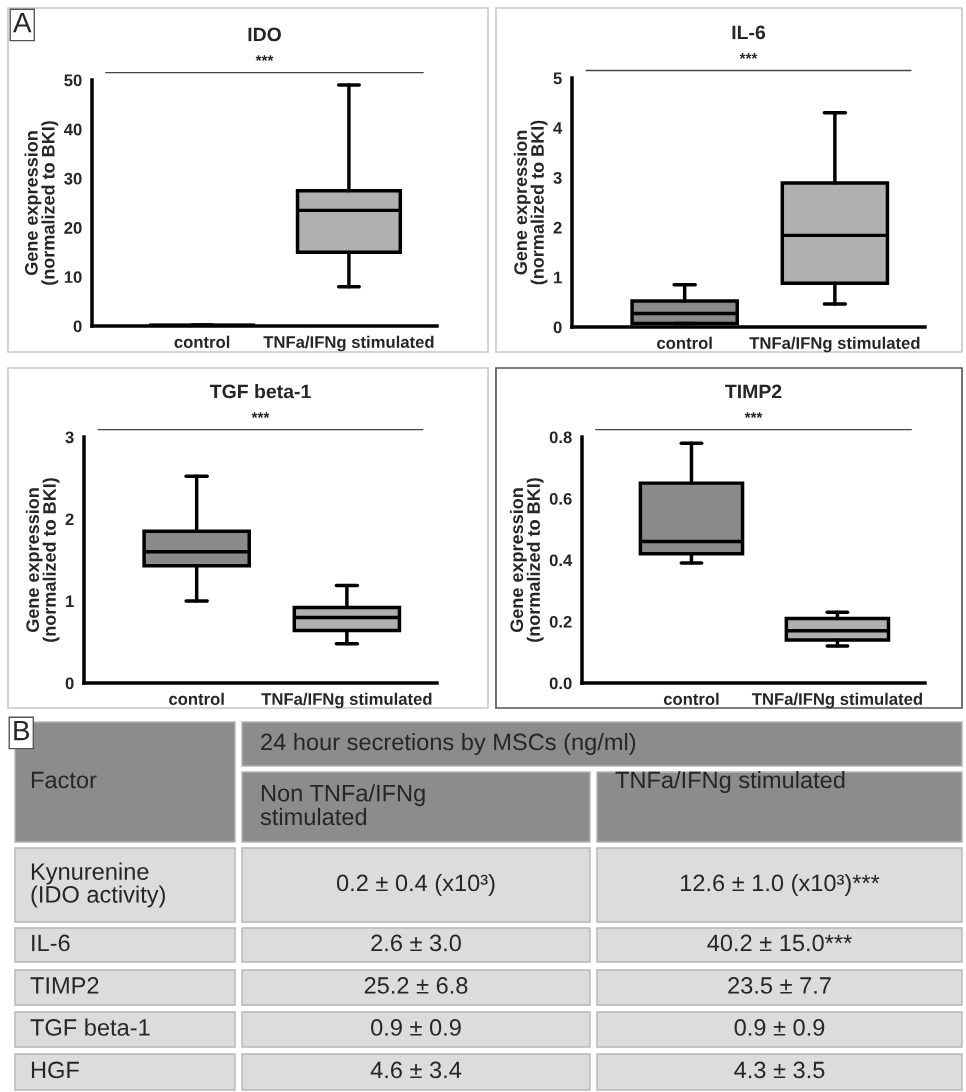 The image size is (966, 1092). I want to click on y-tick-label: 0.6, so click(560, 498).